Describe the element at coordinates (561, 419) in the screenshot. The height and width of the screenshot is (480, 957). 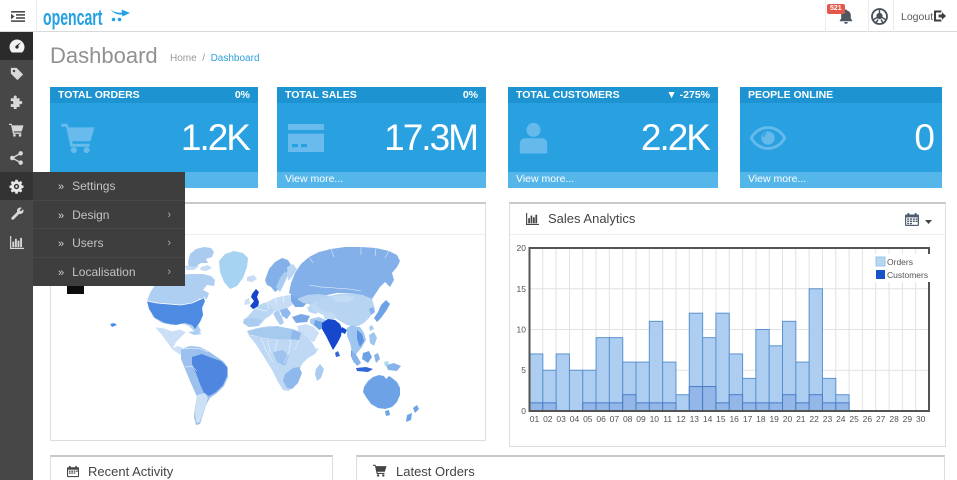
I see `svg-text: 03` at that location.